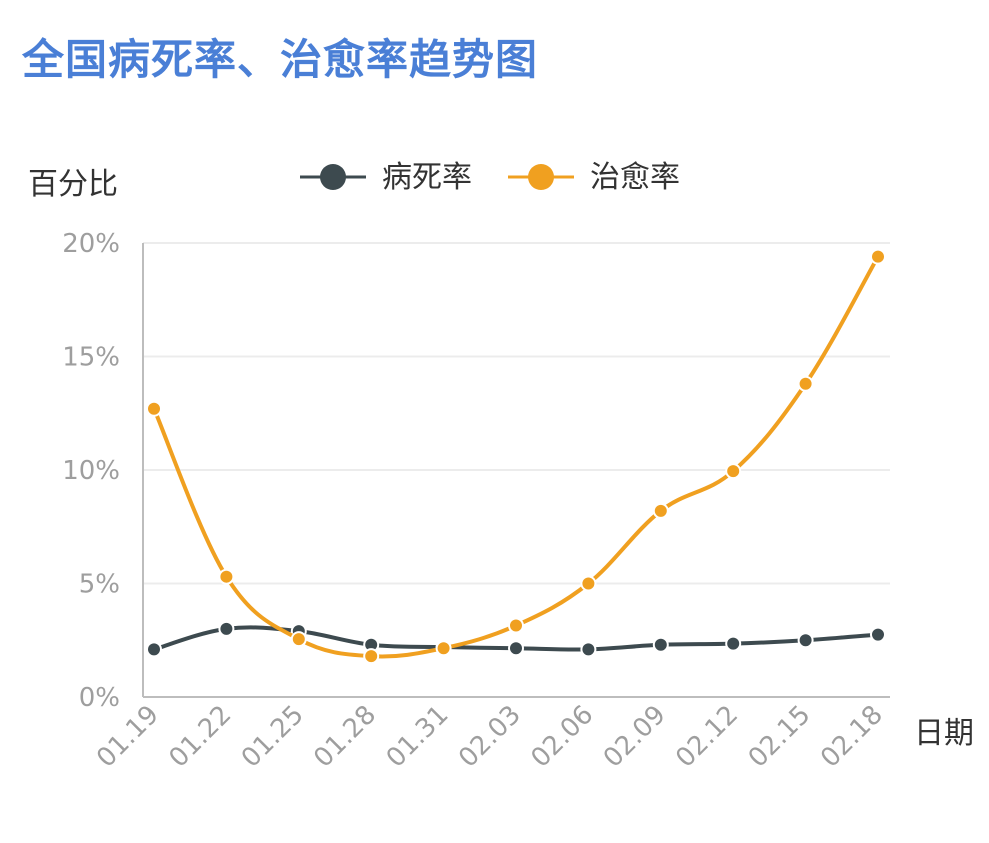 Image resolution: width=989 pixels, height=843 pixels. What do you see at coordinates (707, 737) in the screenshot?
I see `x-tick-label: 02.12` at bounding box center [707, 737].